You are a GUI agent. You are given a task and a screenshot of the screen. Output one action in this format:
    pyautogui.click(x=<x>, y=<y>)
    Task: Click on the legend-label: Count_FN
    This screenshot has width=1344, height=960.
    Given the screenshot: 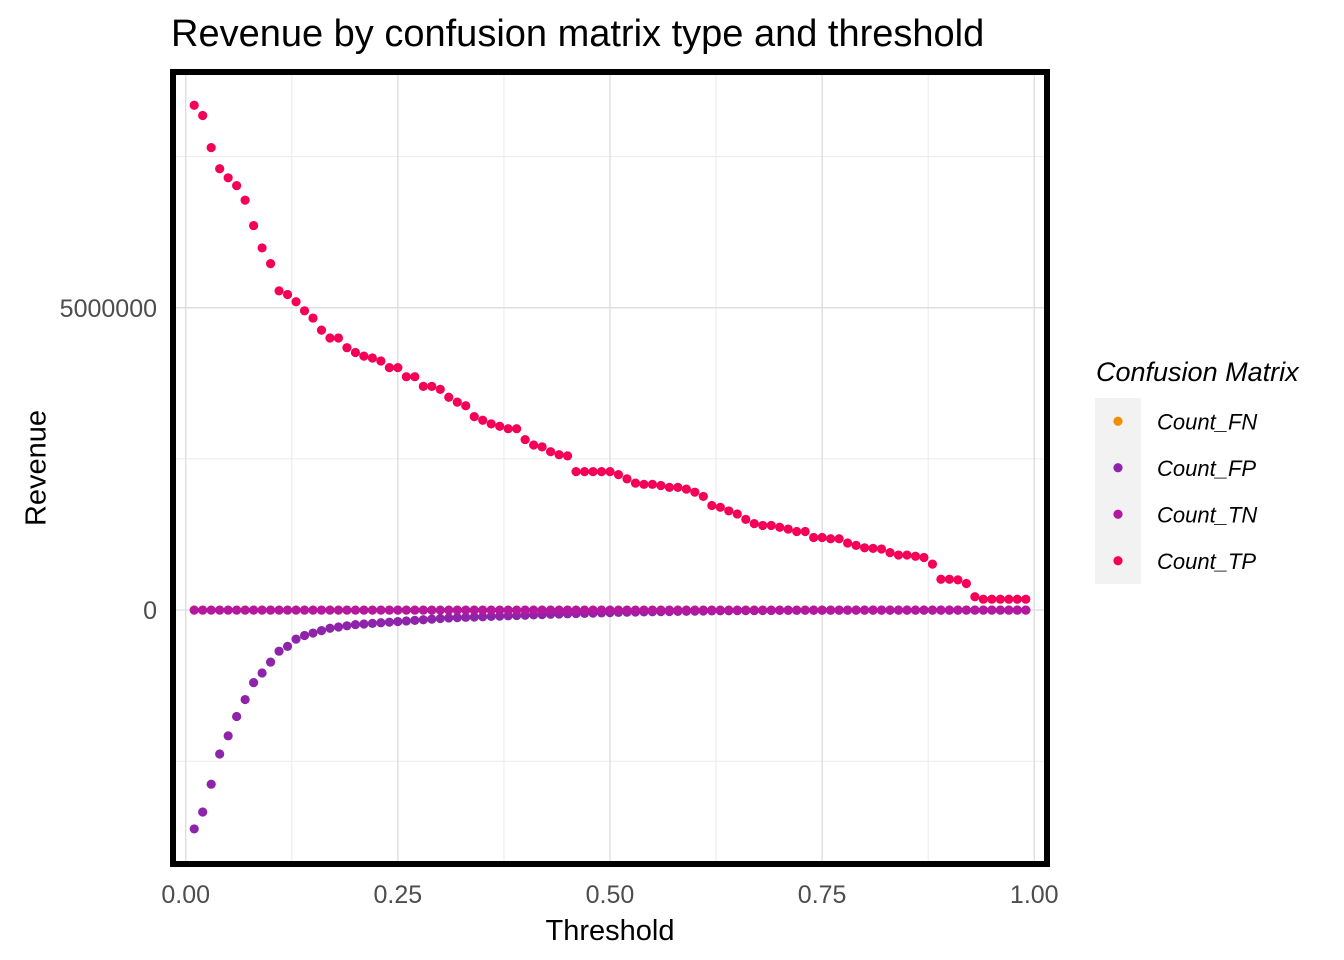 What is the action you would take?
    pyautogui.click(x=1207, y=421)
    